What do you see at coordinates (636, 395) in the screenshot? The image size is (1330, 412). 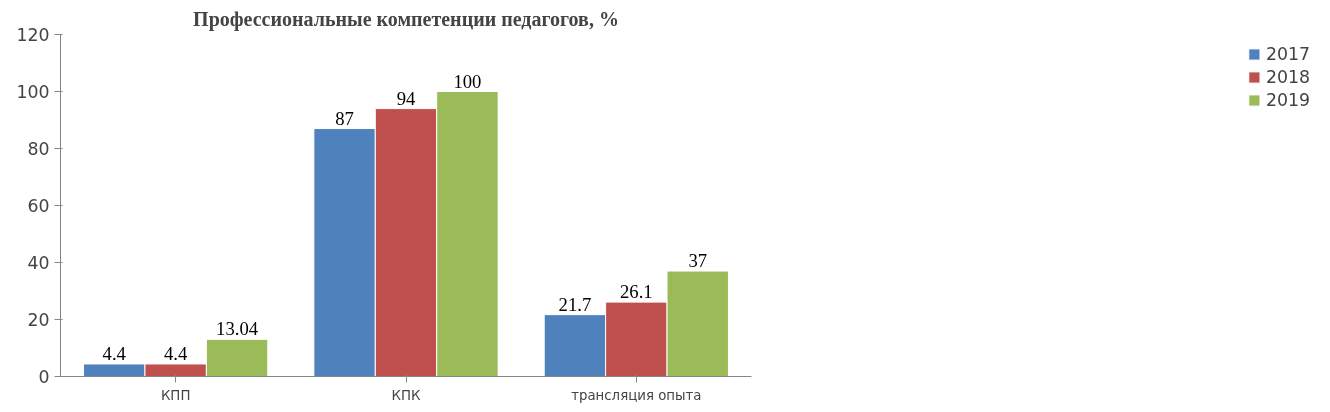 I see `x-tick-label: трансляция опыта` at bounding box center [636, 395].